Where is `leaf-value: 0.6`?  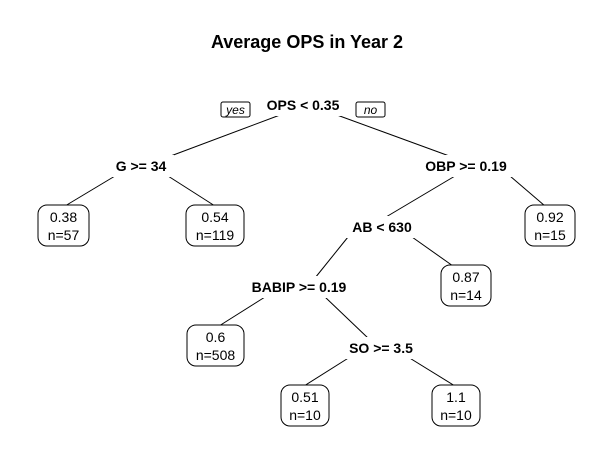 leaf-value: 0.6 is located at coordinates (216, 337).